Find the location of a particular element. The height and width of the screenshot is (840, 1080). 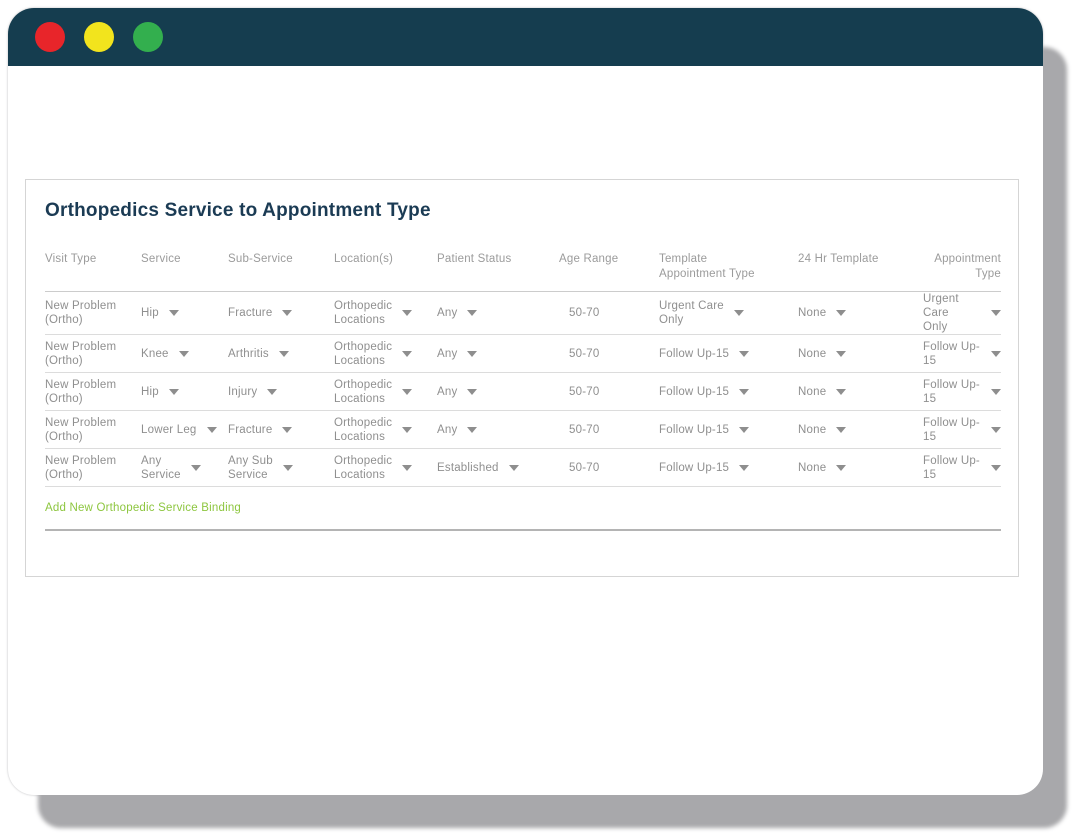

sub-service-dropdown: Arthritis is located at coordinates (281, 354).